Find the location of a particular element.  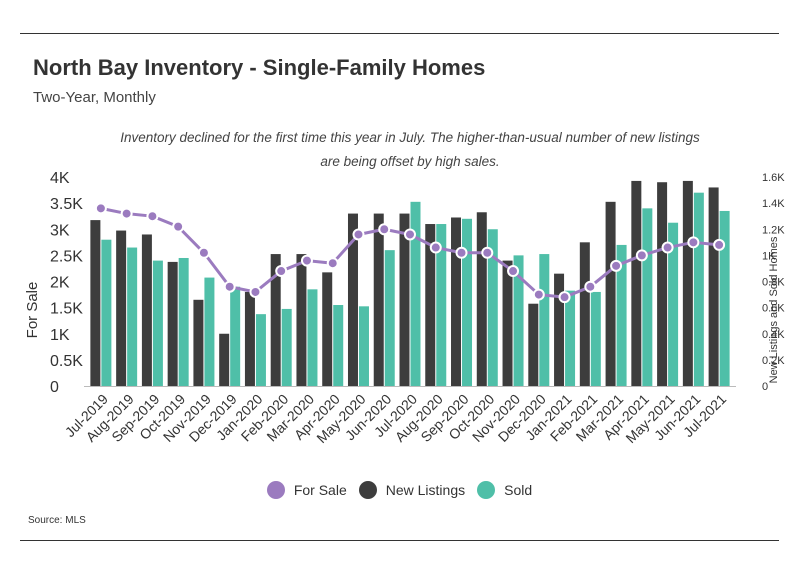

left-axis-title: For Sale is located at coordinates (32, 310).